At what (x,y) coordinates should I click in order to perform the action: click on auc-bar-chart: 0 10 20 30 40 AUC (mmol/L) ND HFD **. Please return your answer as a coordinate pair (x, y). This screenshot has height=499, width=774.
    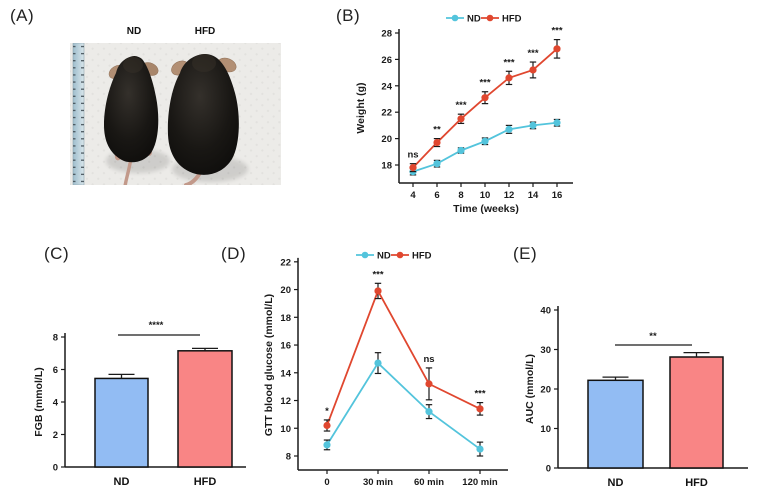
    Looking at the image, I should click on (646, 398).